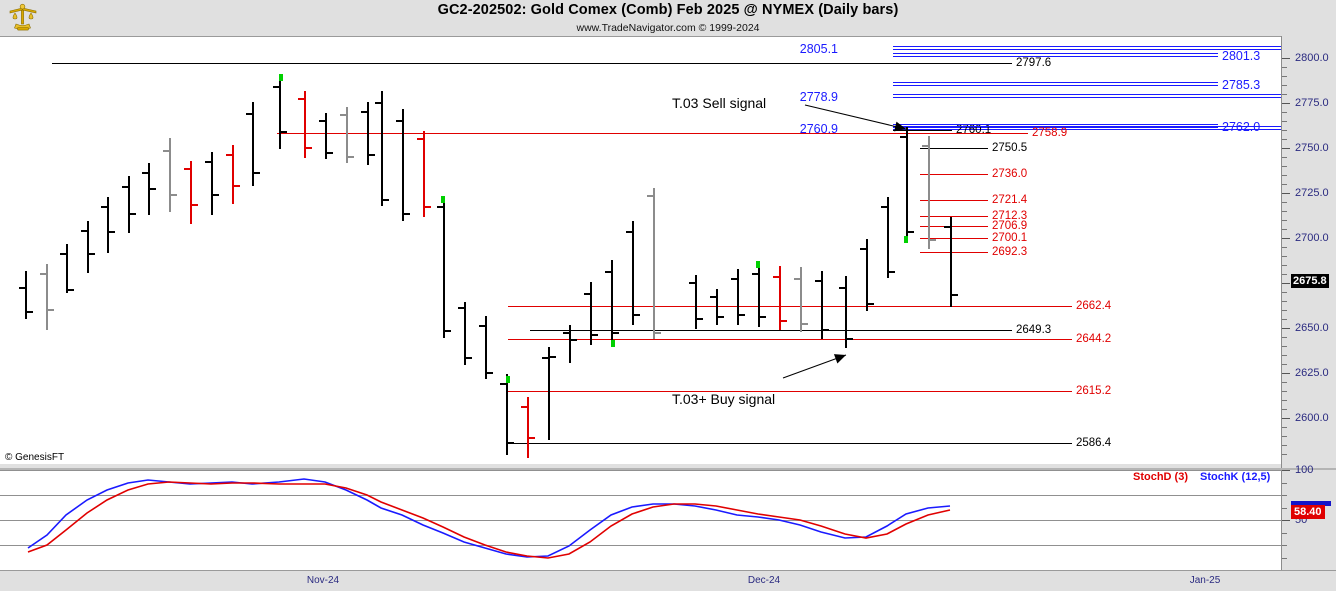 The height and width of the screenshot is (591, 1336). I want to click on date-axis: Nov-24 Dec-24 Jan-25, so click(668, 580).